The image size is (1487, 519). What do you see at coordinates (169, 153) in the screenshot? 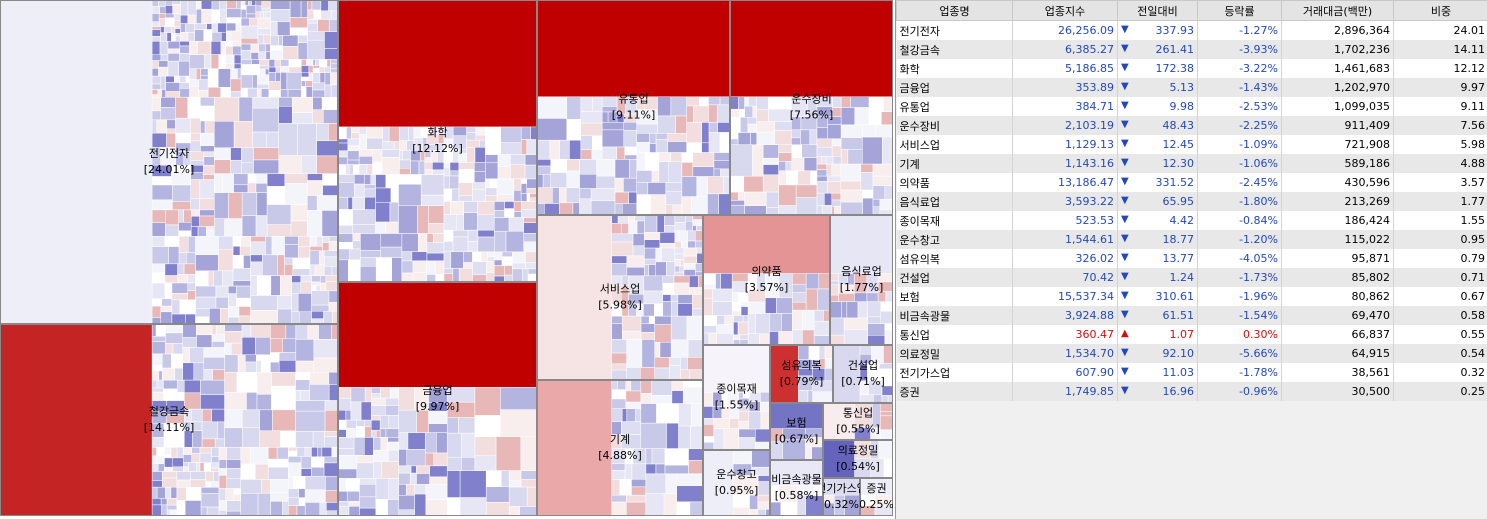
I see `sector-name: 전기전자` at bounding box center [169, 153].